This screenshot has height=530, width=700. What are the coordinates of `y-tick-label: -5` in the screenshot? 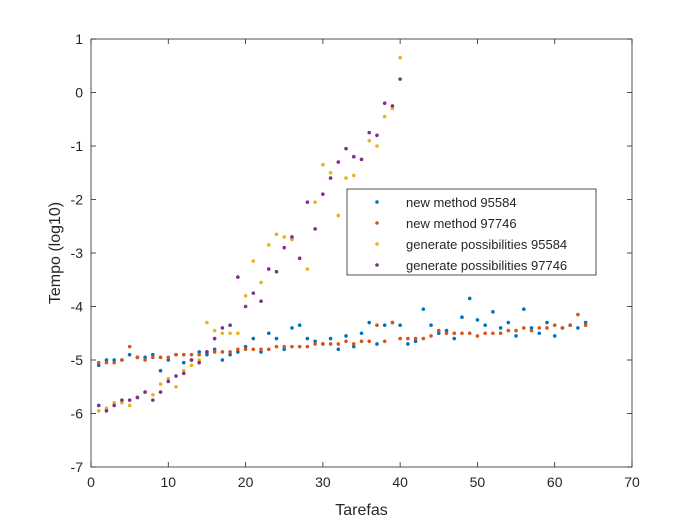 It's located at (77, 360).